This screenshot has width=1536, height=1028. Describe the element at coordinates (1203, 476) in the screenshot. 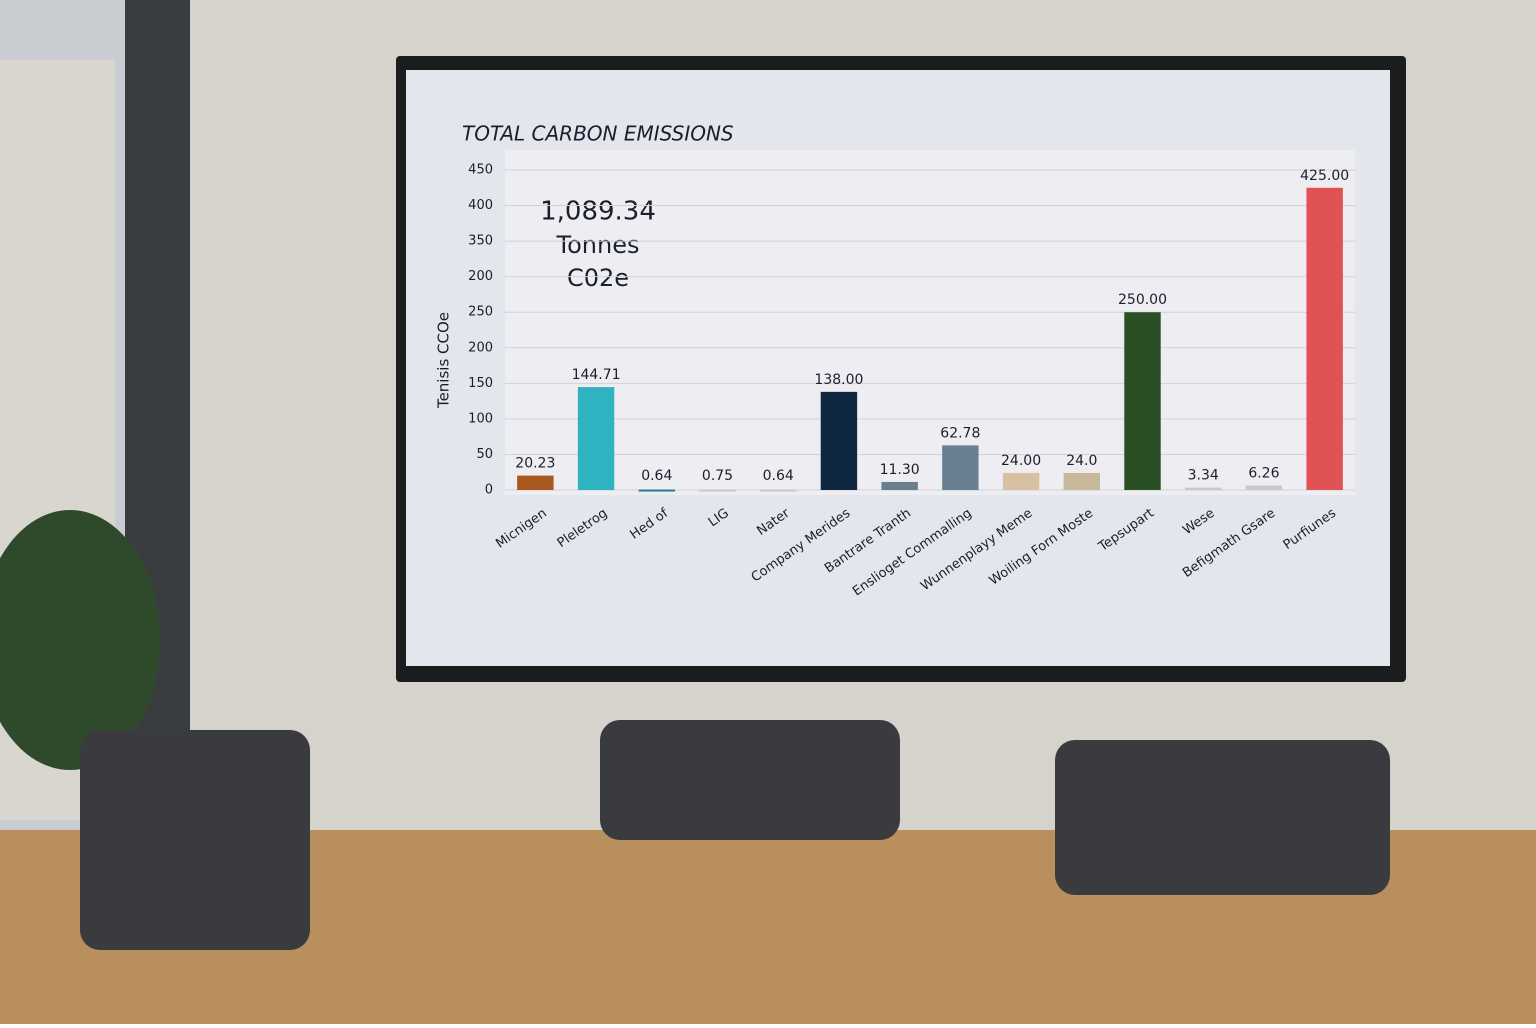

I see `value-label: 3.34` at that location.